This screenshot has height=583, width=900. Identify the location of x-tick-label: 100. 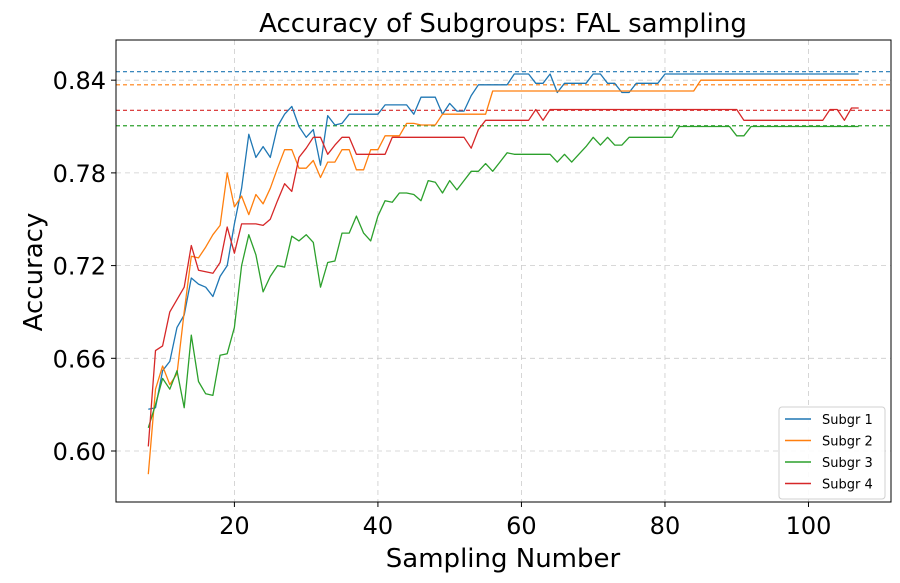
(809, 526).